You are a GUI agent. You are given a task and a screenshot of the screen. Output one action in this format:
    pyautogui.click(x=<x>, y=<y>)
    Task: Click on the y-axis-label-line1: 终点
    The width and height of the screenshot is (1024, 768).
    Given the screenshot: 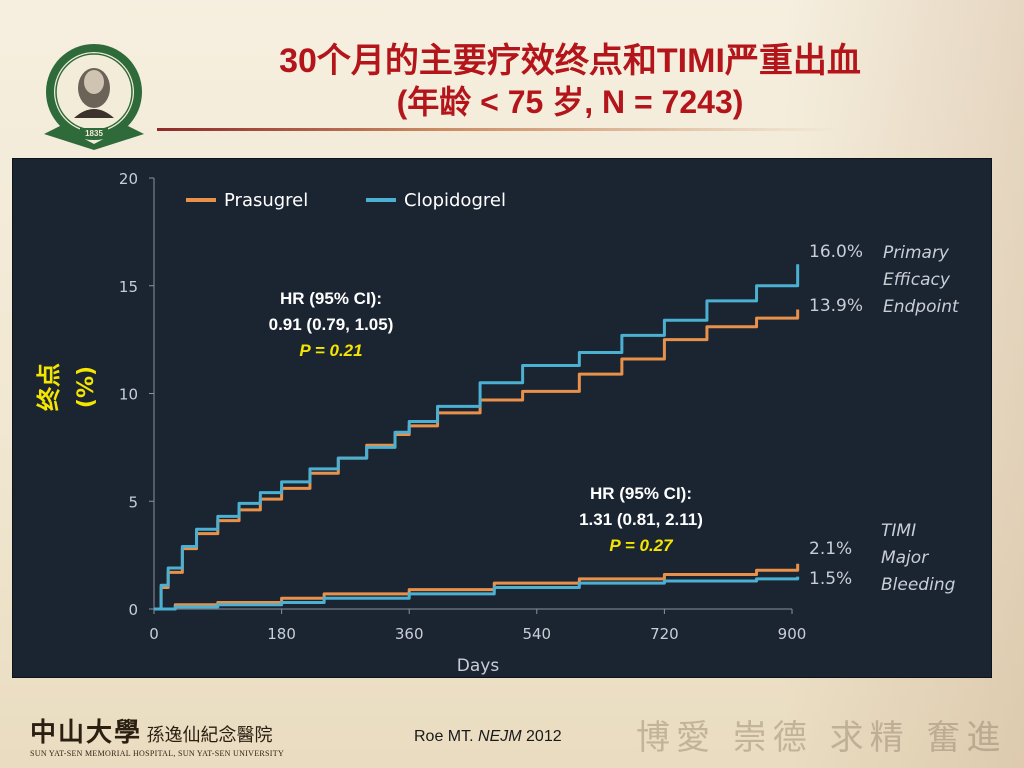 What is the action you would take?
    pyautogui.click(x=49, y=387)
    